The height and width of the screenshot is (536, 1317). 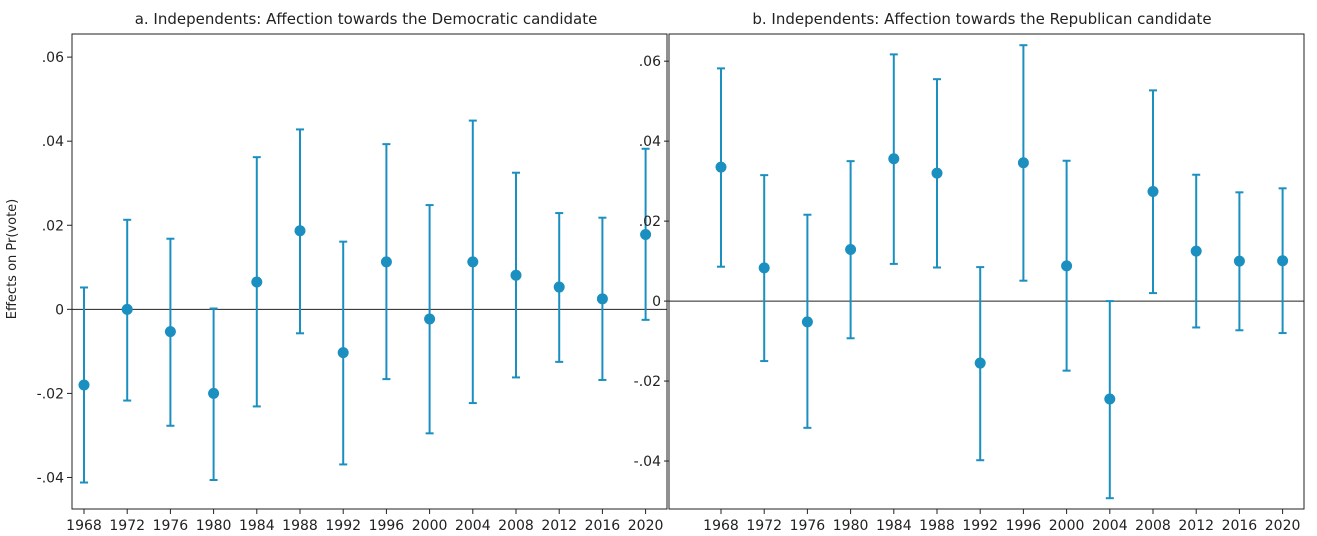 What do you see at coordinates (559, 526) in the screenshot?
I see `panel-a-x-tick-label: 2012` at bounding box center [559, 526].